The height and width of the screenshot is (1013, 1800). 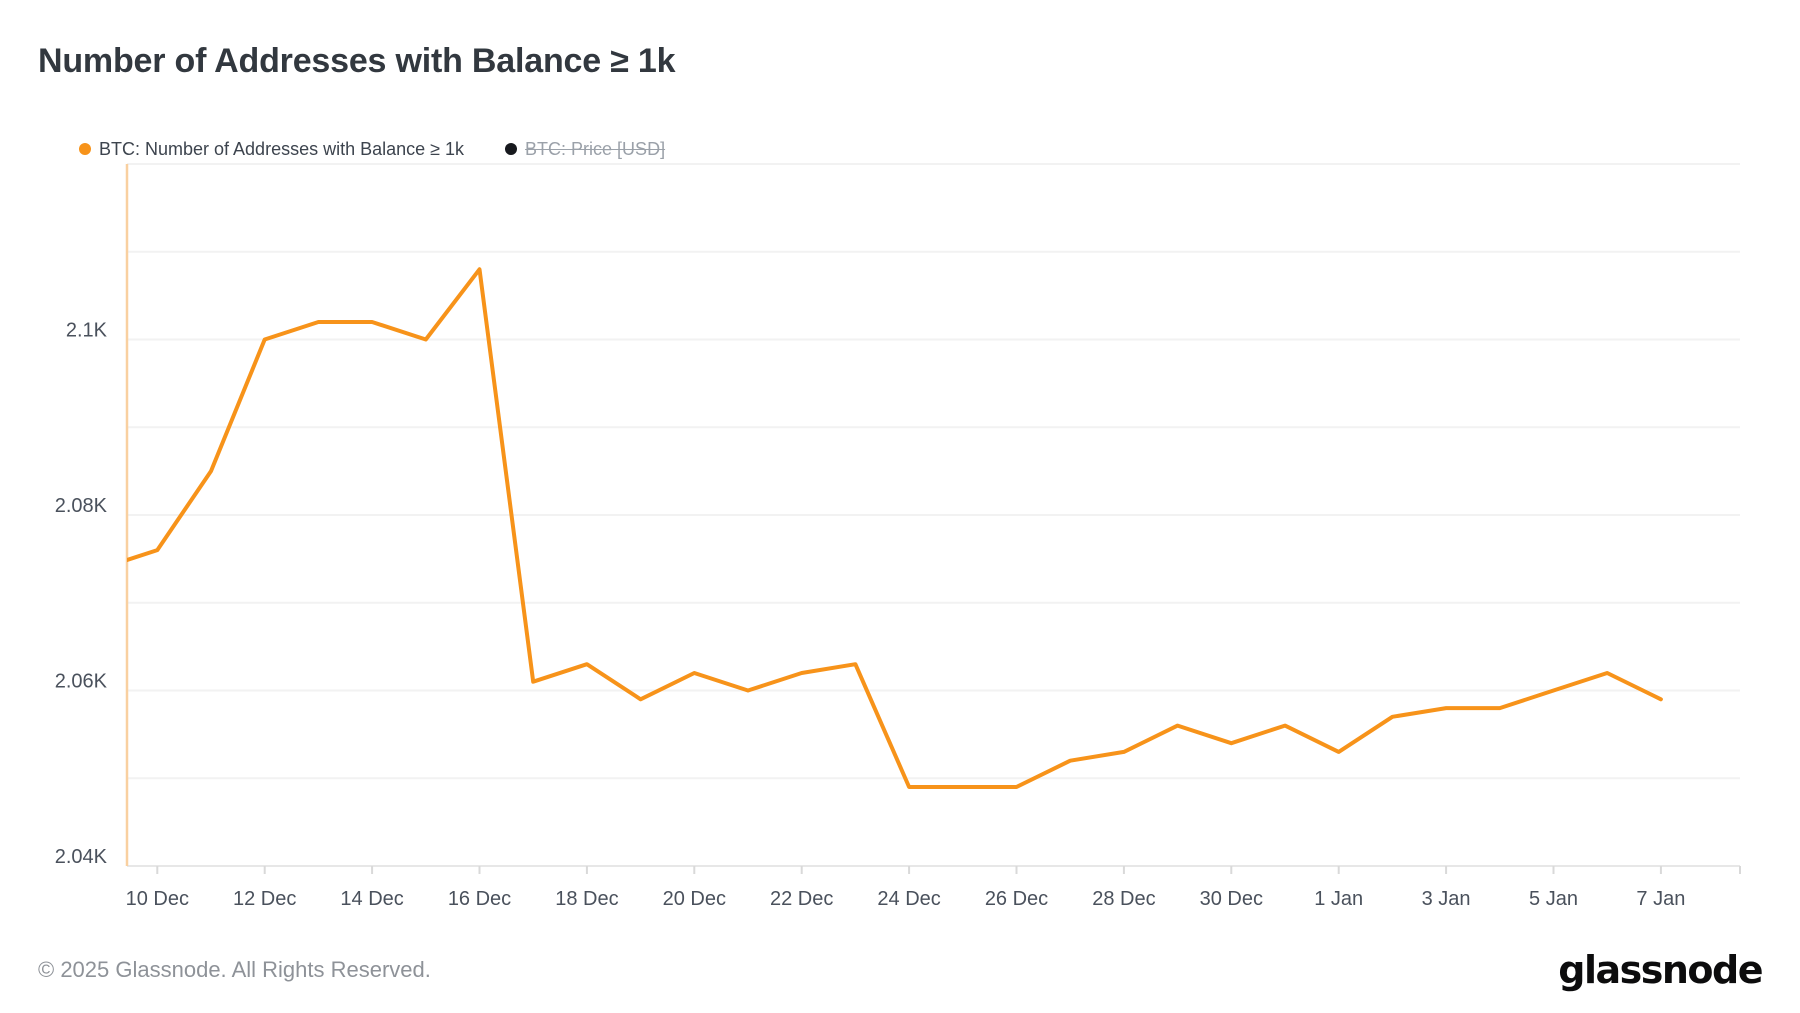 What do you see at coordinates (1553, 899) in the screenshot?
I see `x-axis-tick-label: 5 Jan` at bounding box center [1553, 899].